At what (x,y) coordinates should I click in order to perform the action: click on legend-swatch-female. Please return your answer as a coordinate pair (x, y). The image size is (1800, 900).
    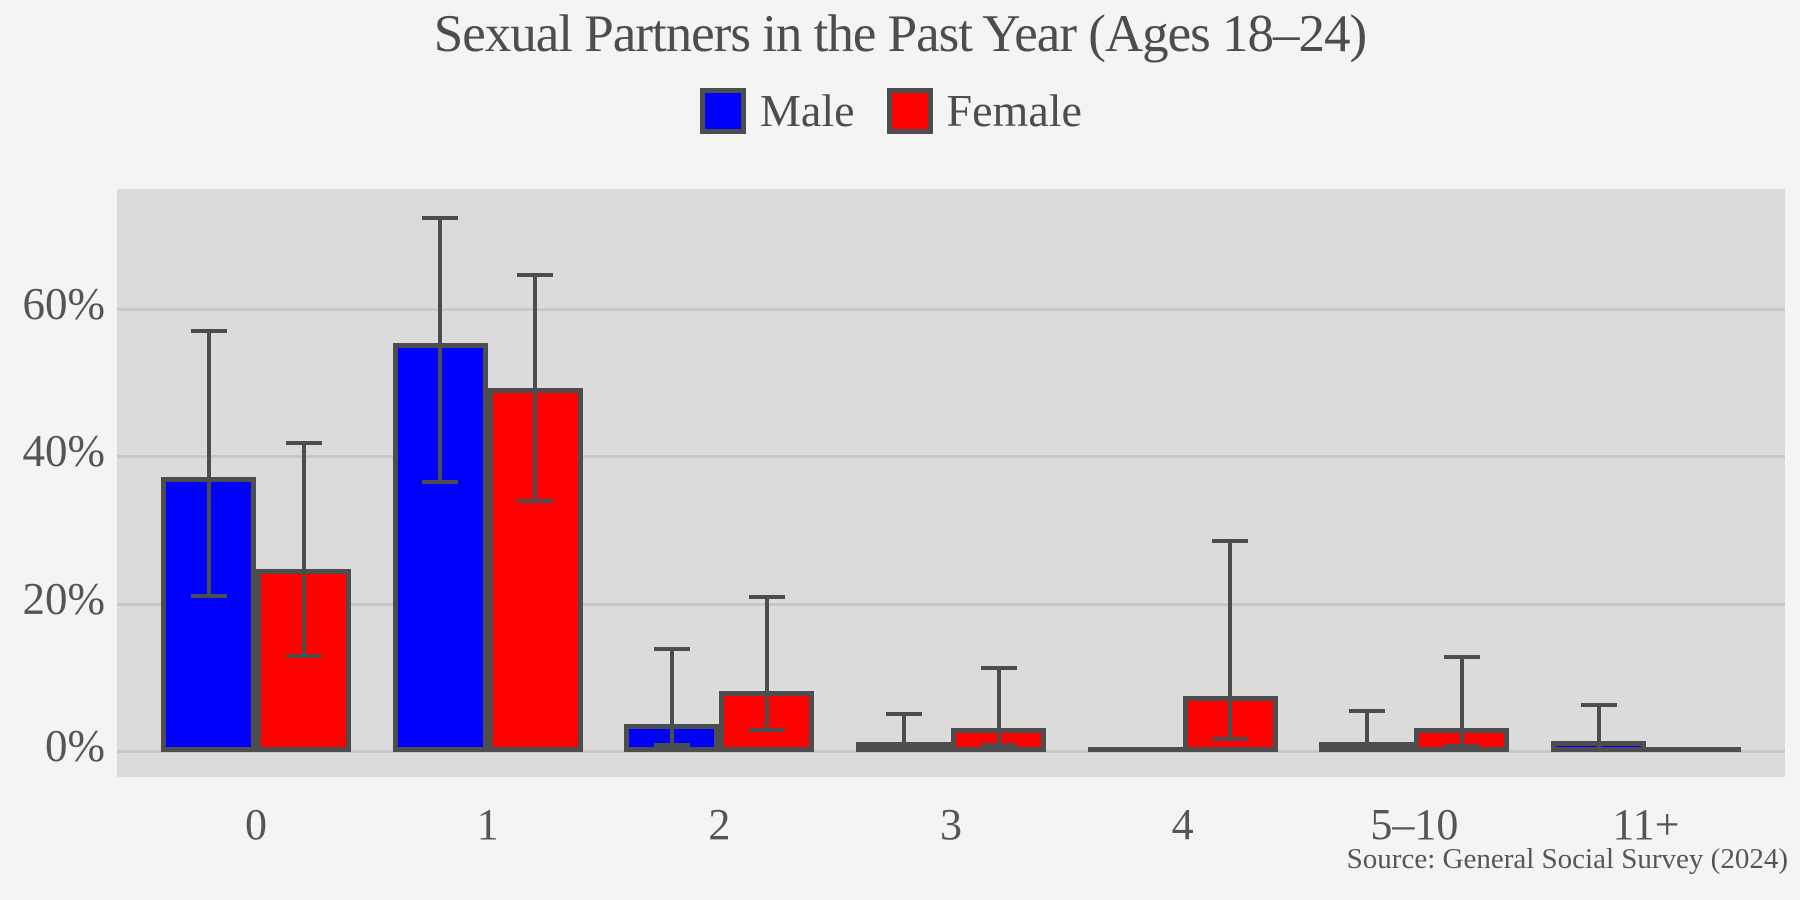
    Looking at the image, I should click on (909, 111).